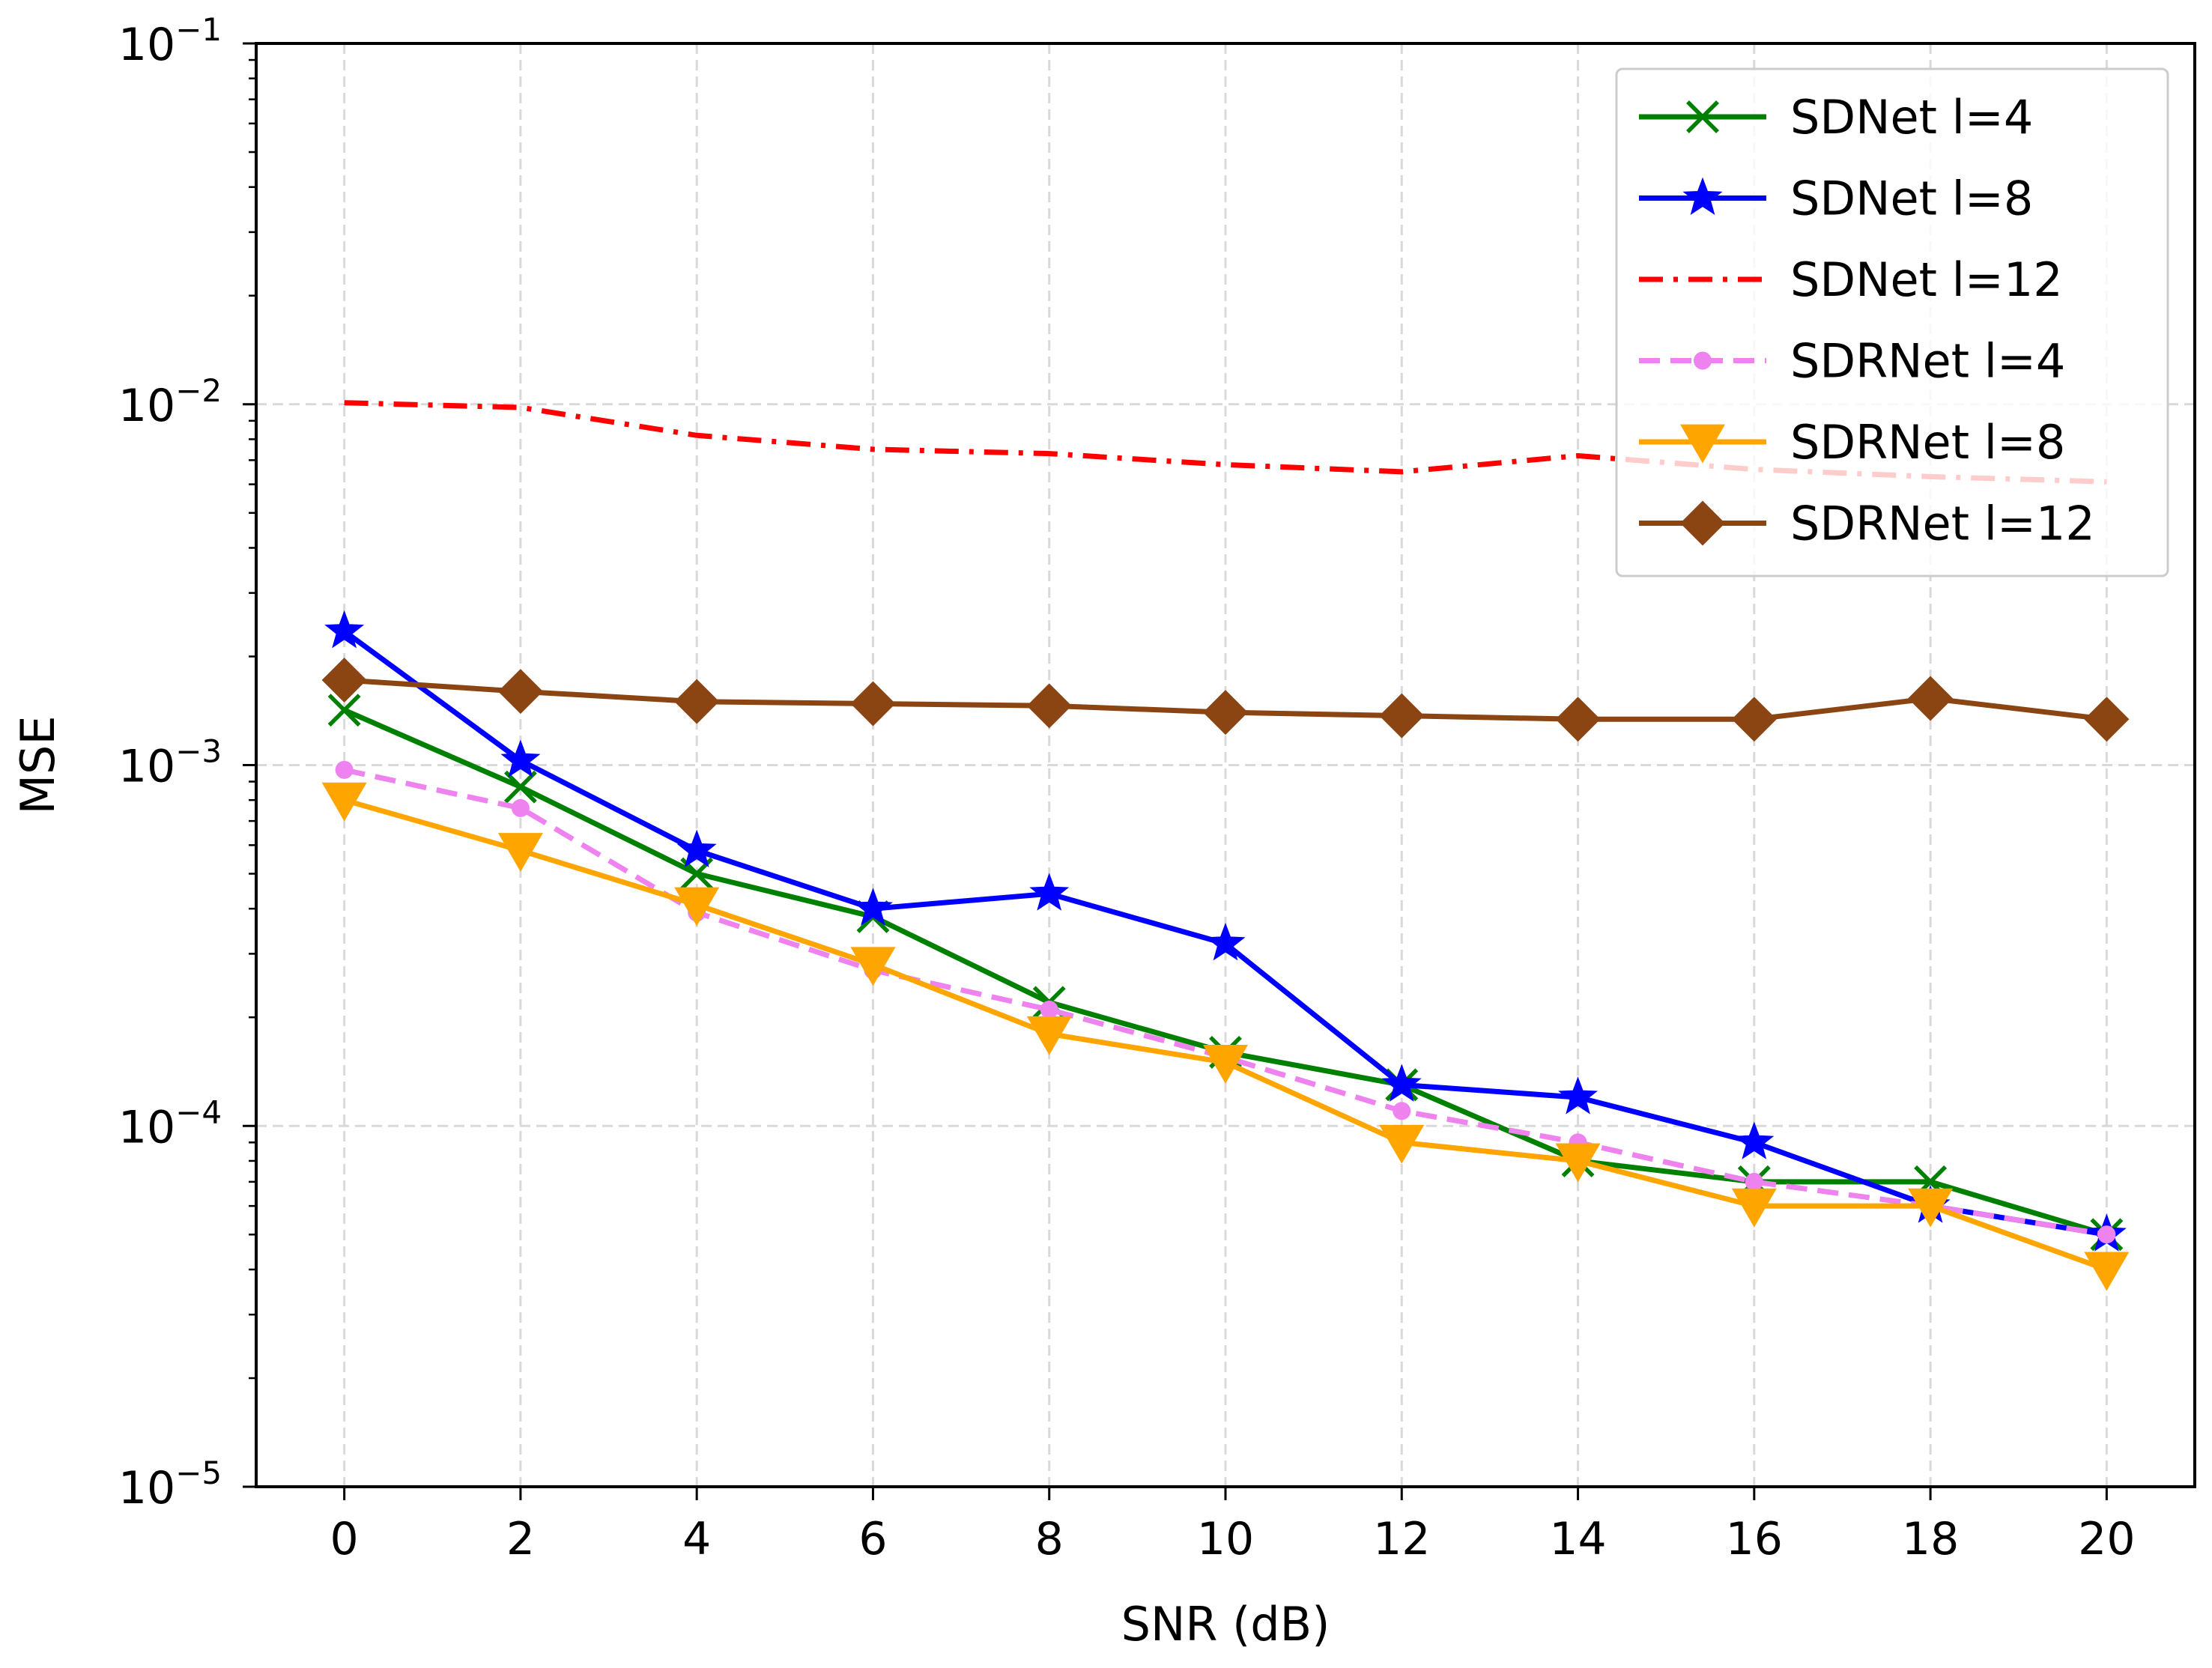 This screenshot has height=1668, width=2212. What do you see at coordinates (1926, 279) in the screenshot?
I see `legend-label: SDNet l=12` at bounding box center [1926, 279].